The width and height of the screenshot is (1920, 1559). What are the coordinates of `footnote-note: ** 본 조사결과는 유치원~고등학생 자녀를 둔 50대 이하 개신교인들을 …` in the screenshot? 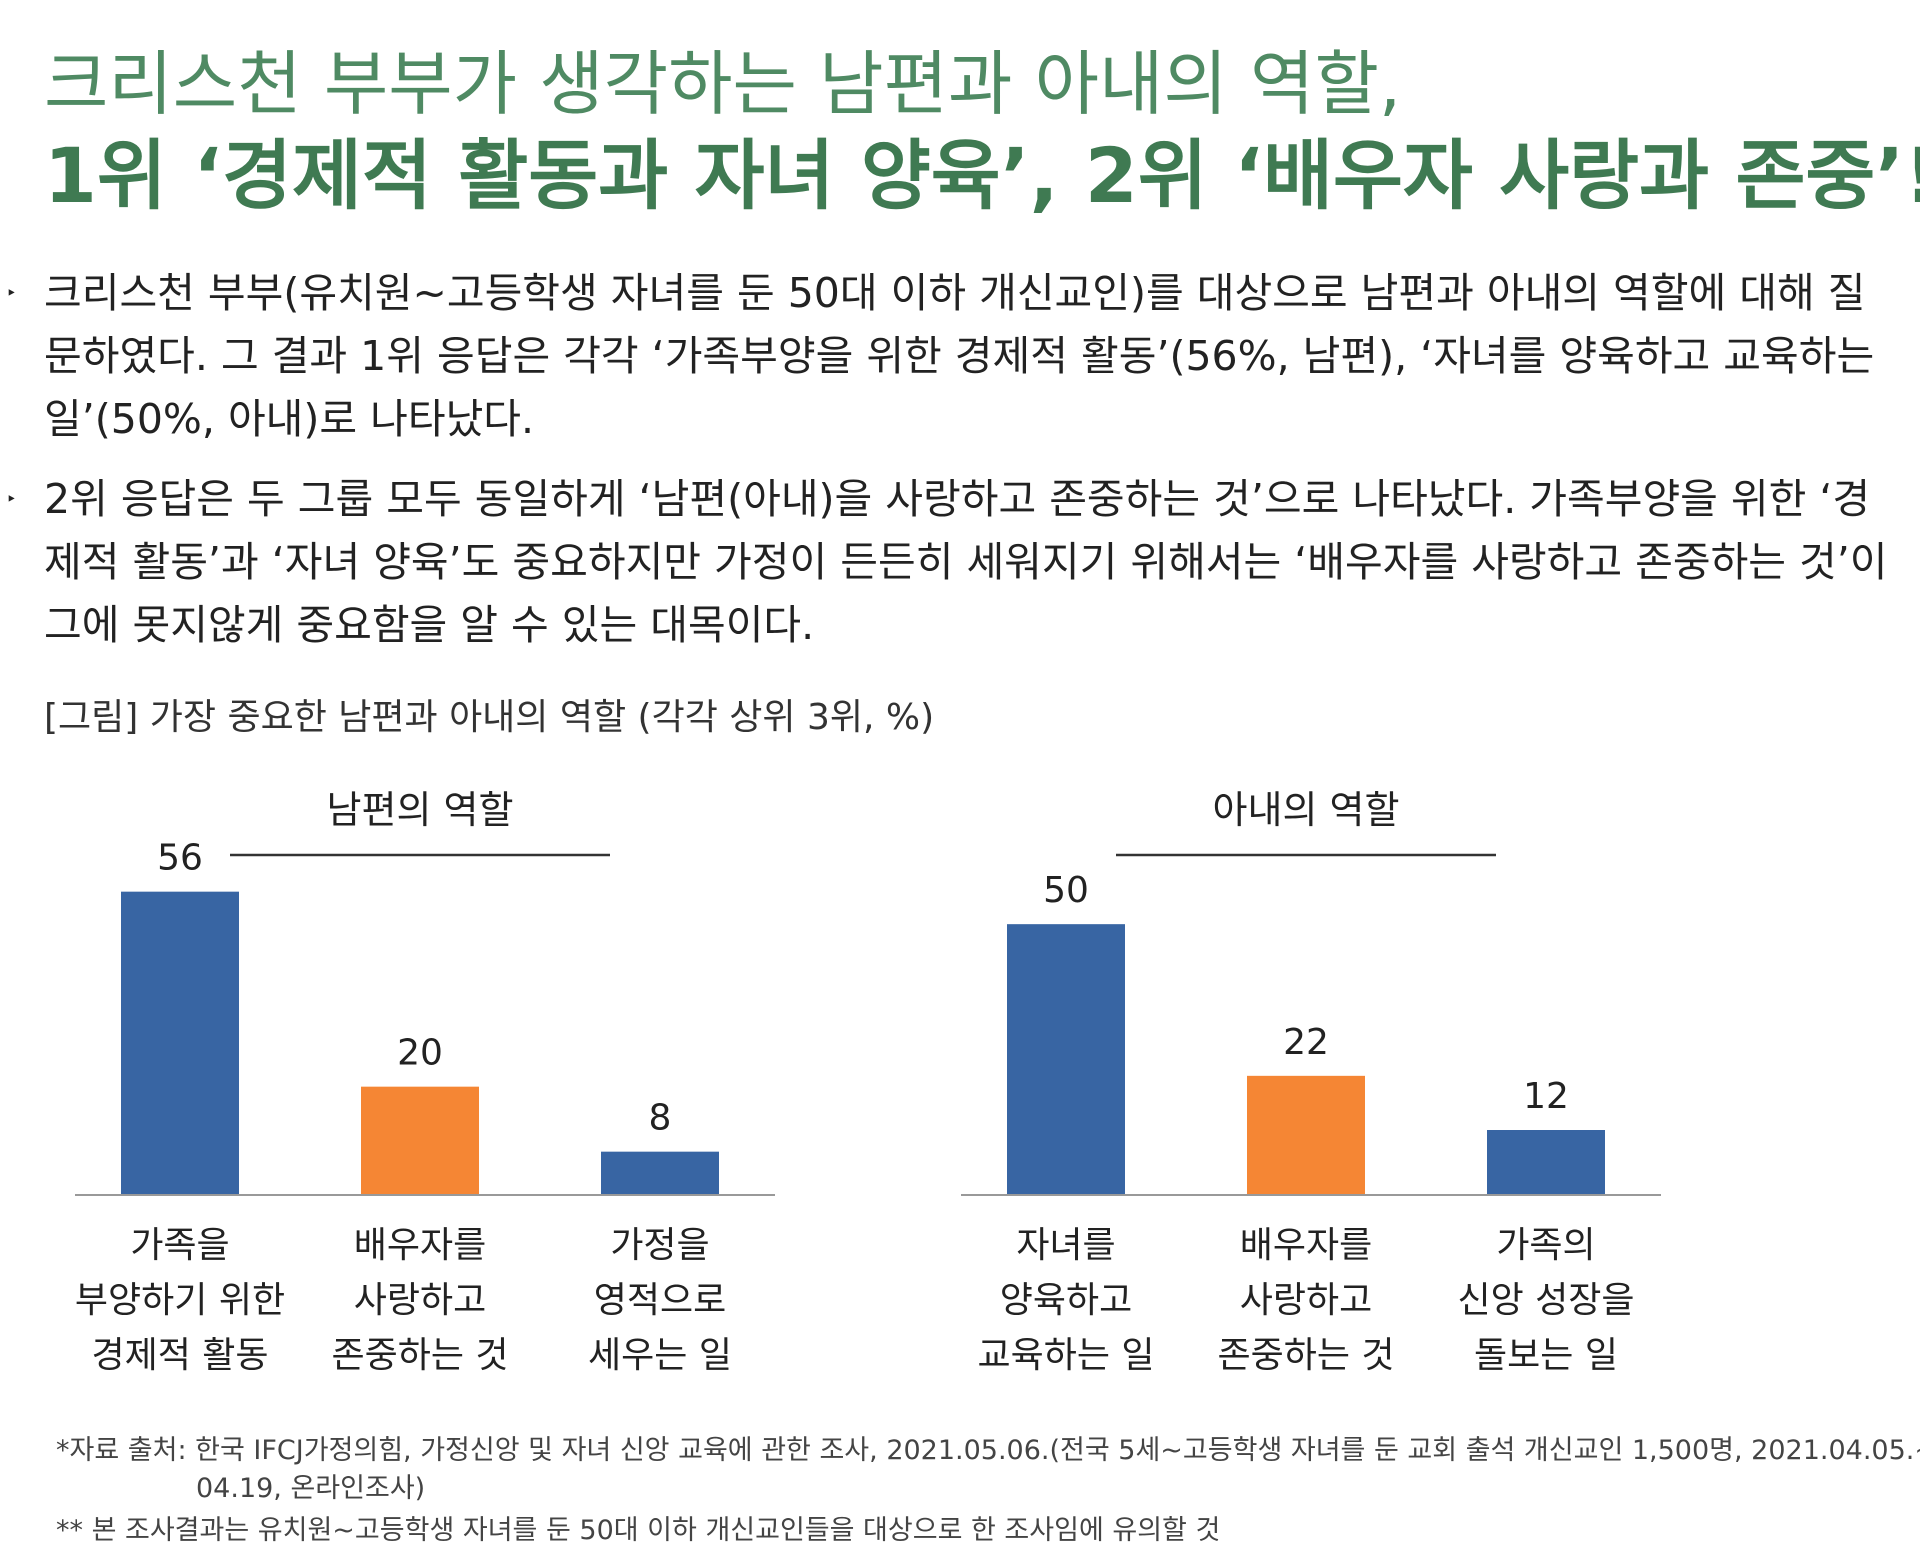 It's located at (638, 1530).